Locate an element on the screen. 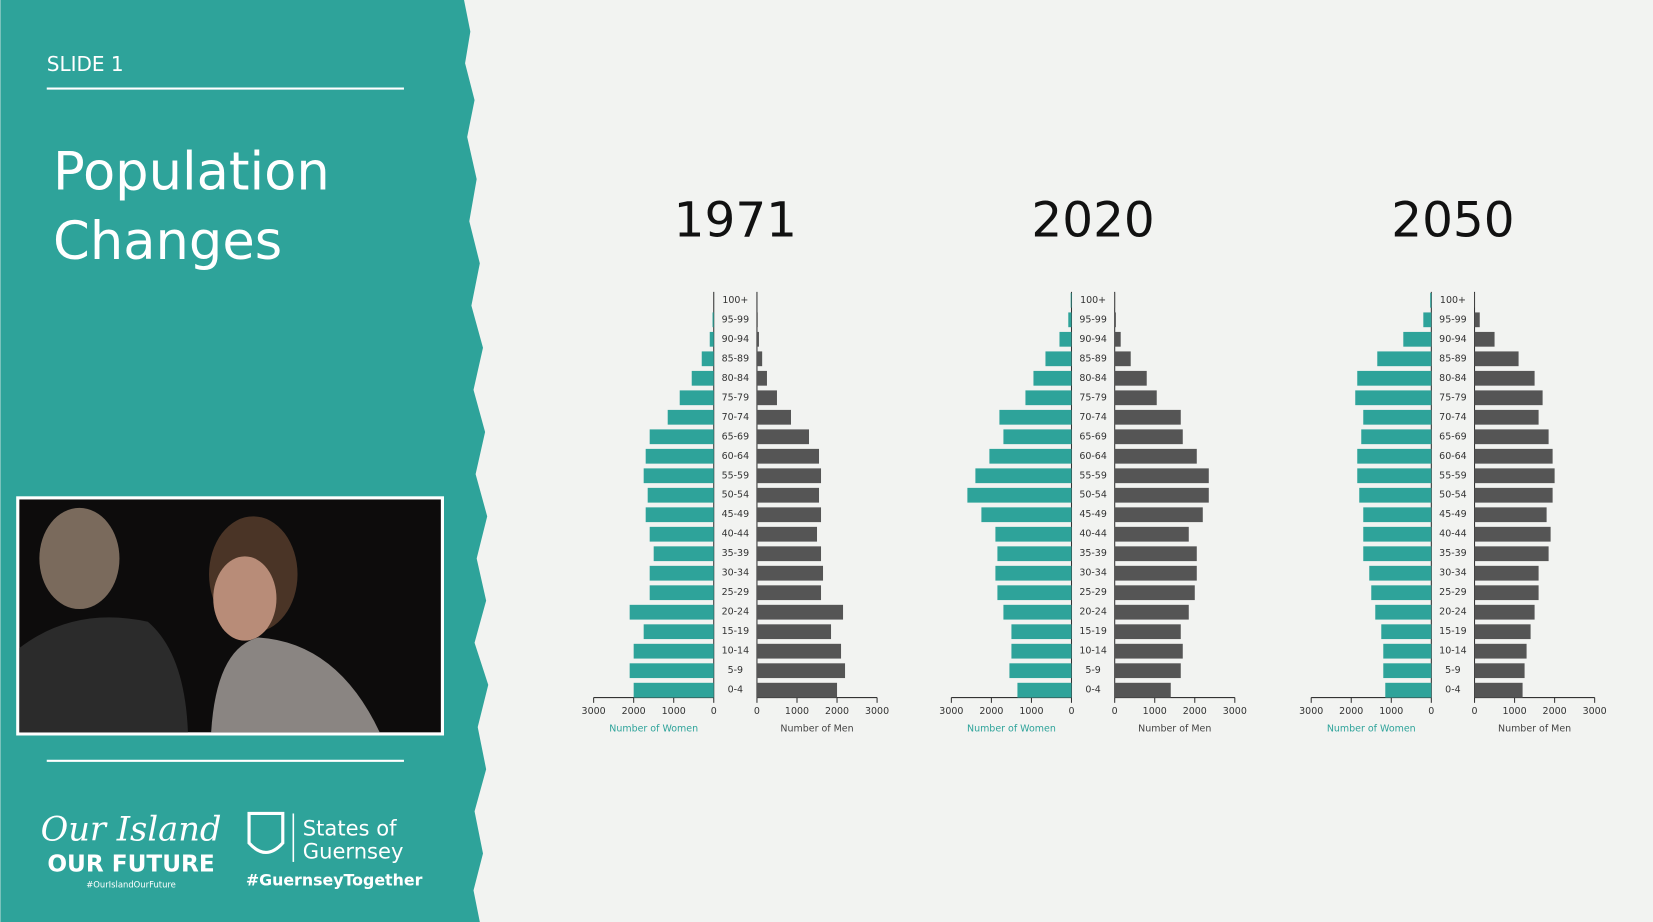 This screenshot has width=1653, height=922. chart-title: 1971 is located at coordinates (735, 220).